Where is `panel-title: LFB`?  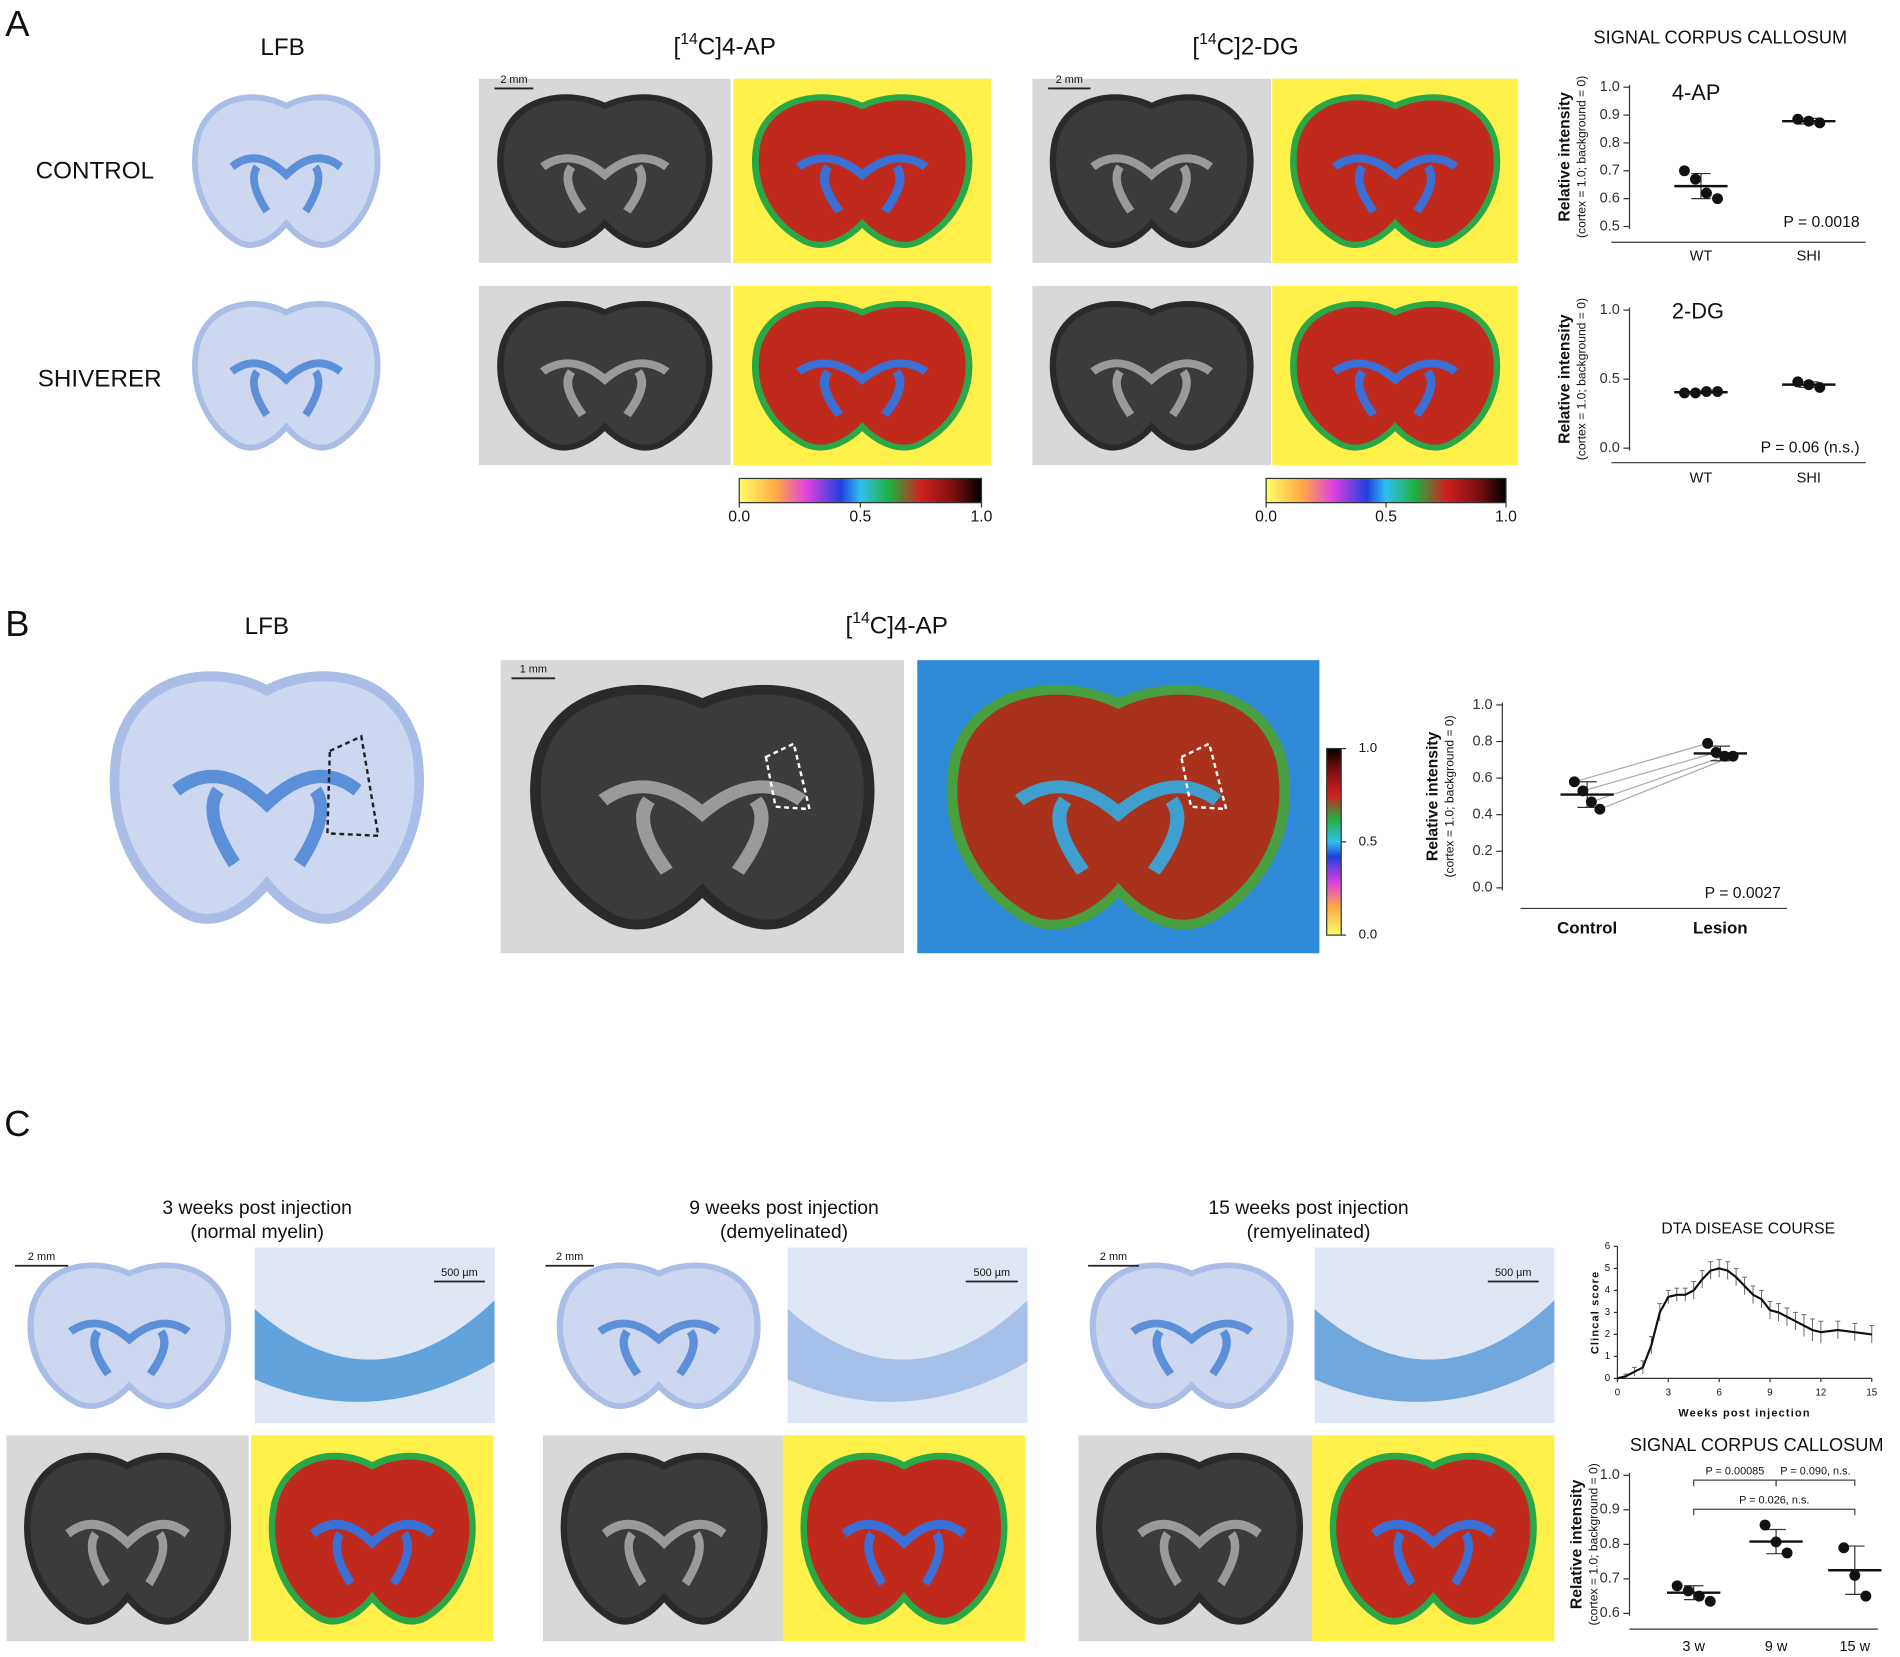
panel-title: LFB is located at coordinates (267, 626).